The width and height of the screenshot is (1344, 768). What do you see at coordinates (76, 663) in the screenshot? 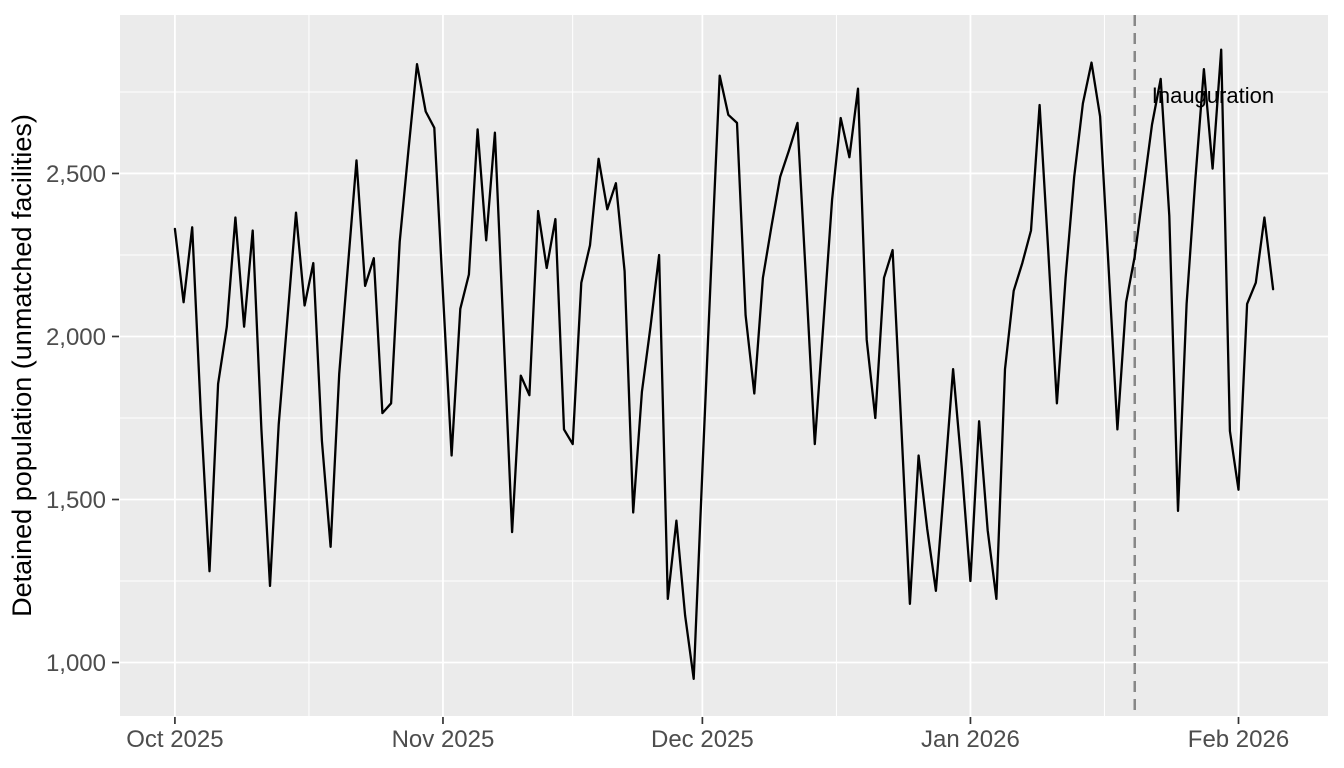
I see `y-tick-label: 1,000` at bounding box center [76, 663].